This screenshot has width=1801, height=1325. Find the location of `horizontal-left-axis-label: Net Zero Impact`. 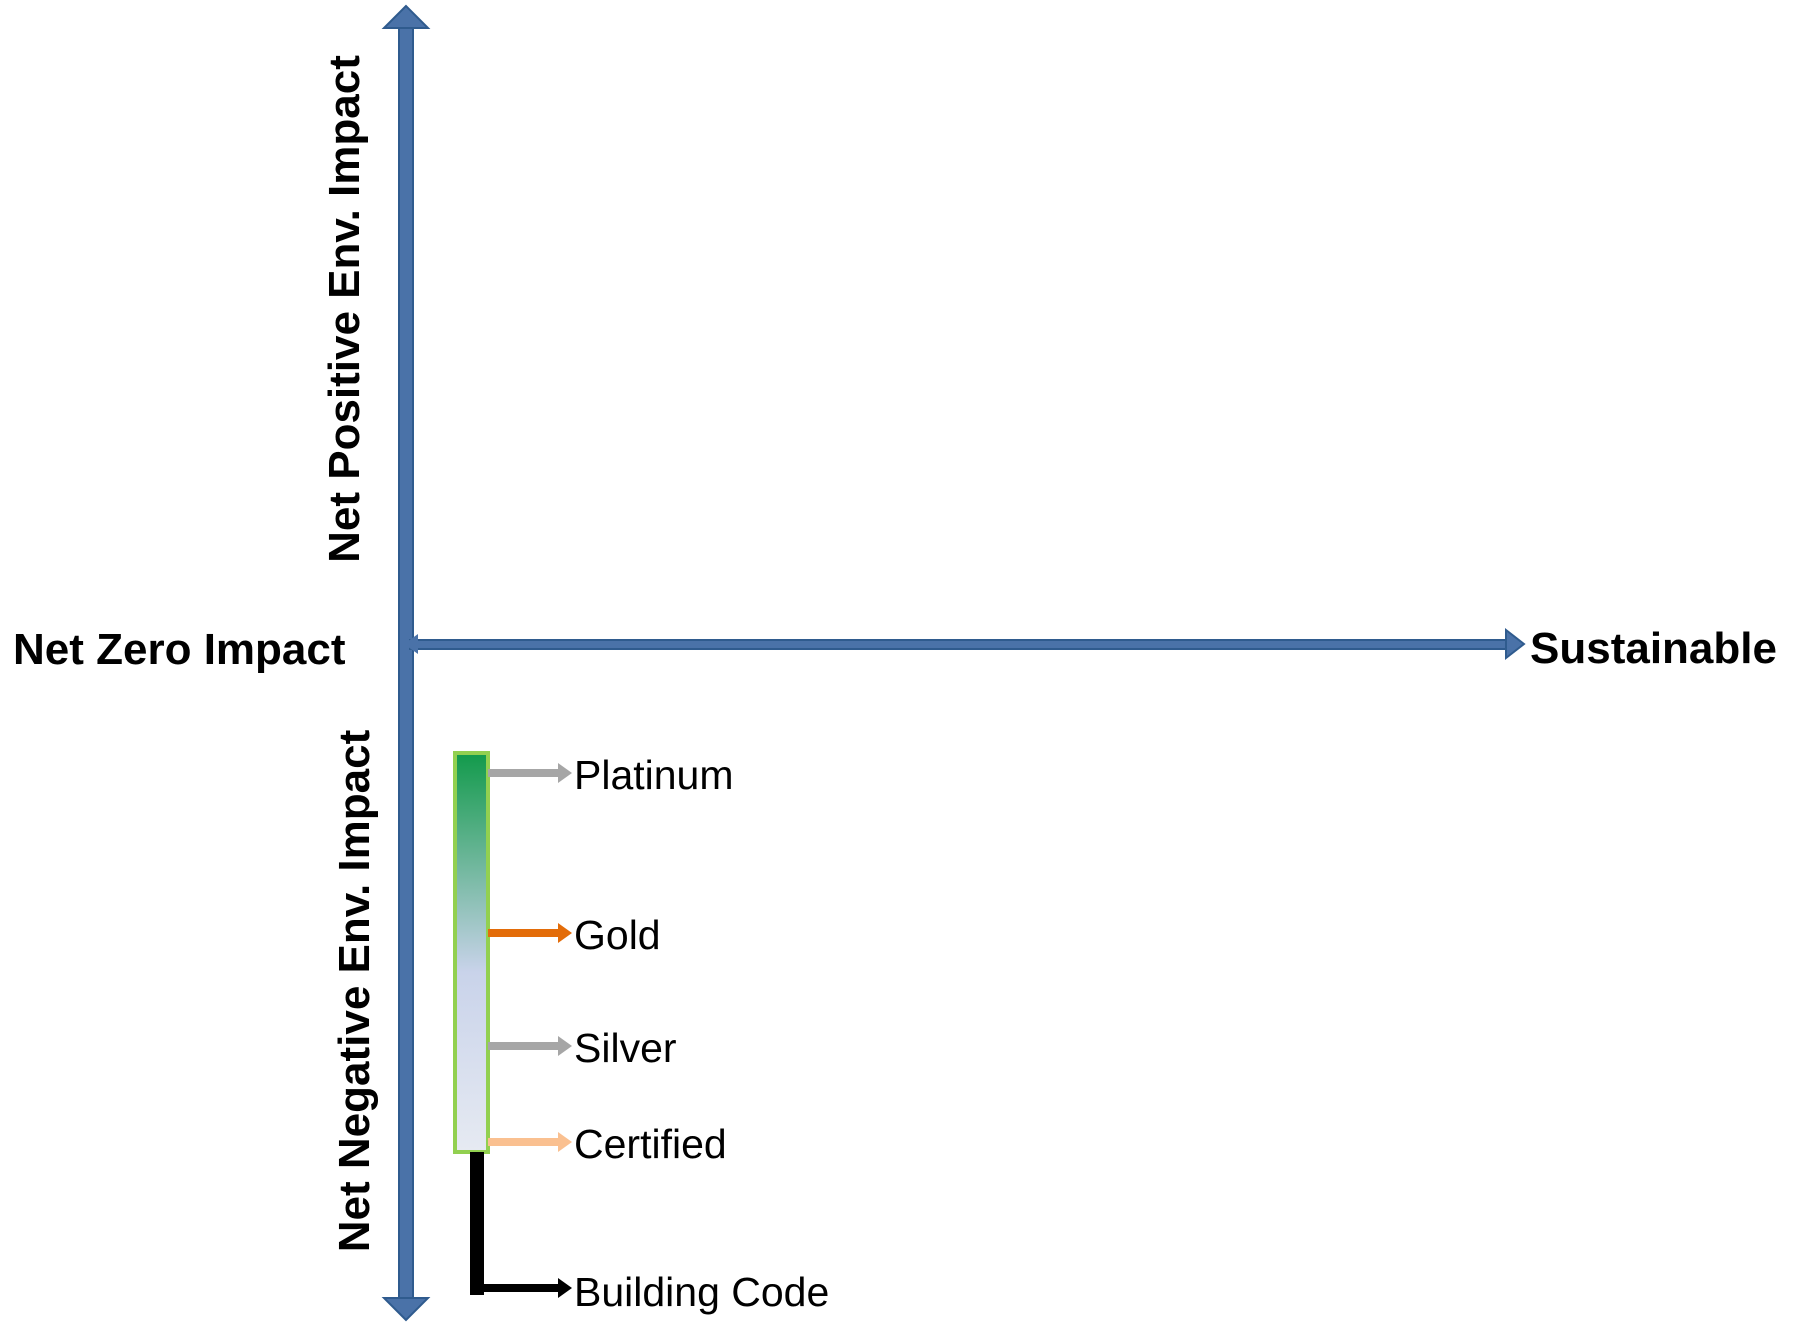

horizontal-left-axis-label: Net Zero Impact is located at coordinates (179, 649).